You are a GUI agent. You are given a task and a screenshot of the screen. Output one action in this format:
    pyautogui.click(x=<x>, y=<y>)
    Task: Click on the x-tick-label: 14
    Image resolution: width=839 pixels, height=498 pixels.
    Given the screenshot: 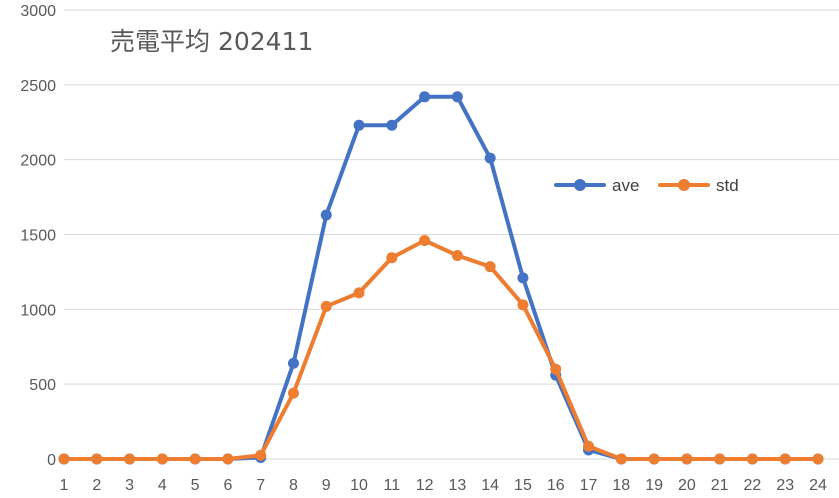 What is the action you would take?
    pyautogui.click(x=490, y=485)
    